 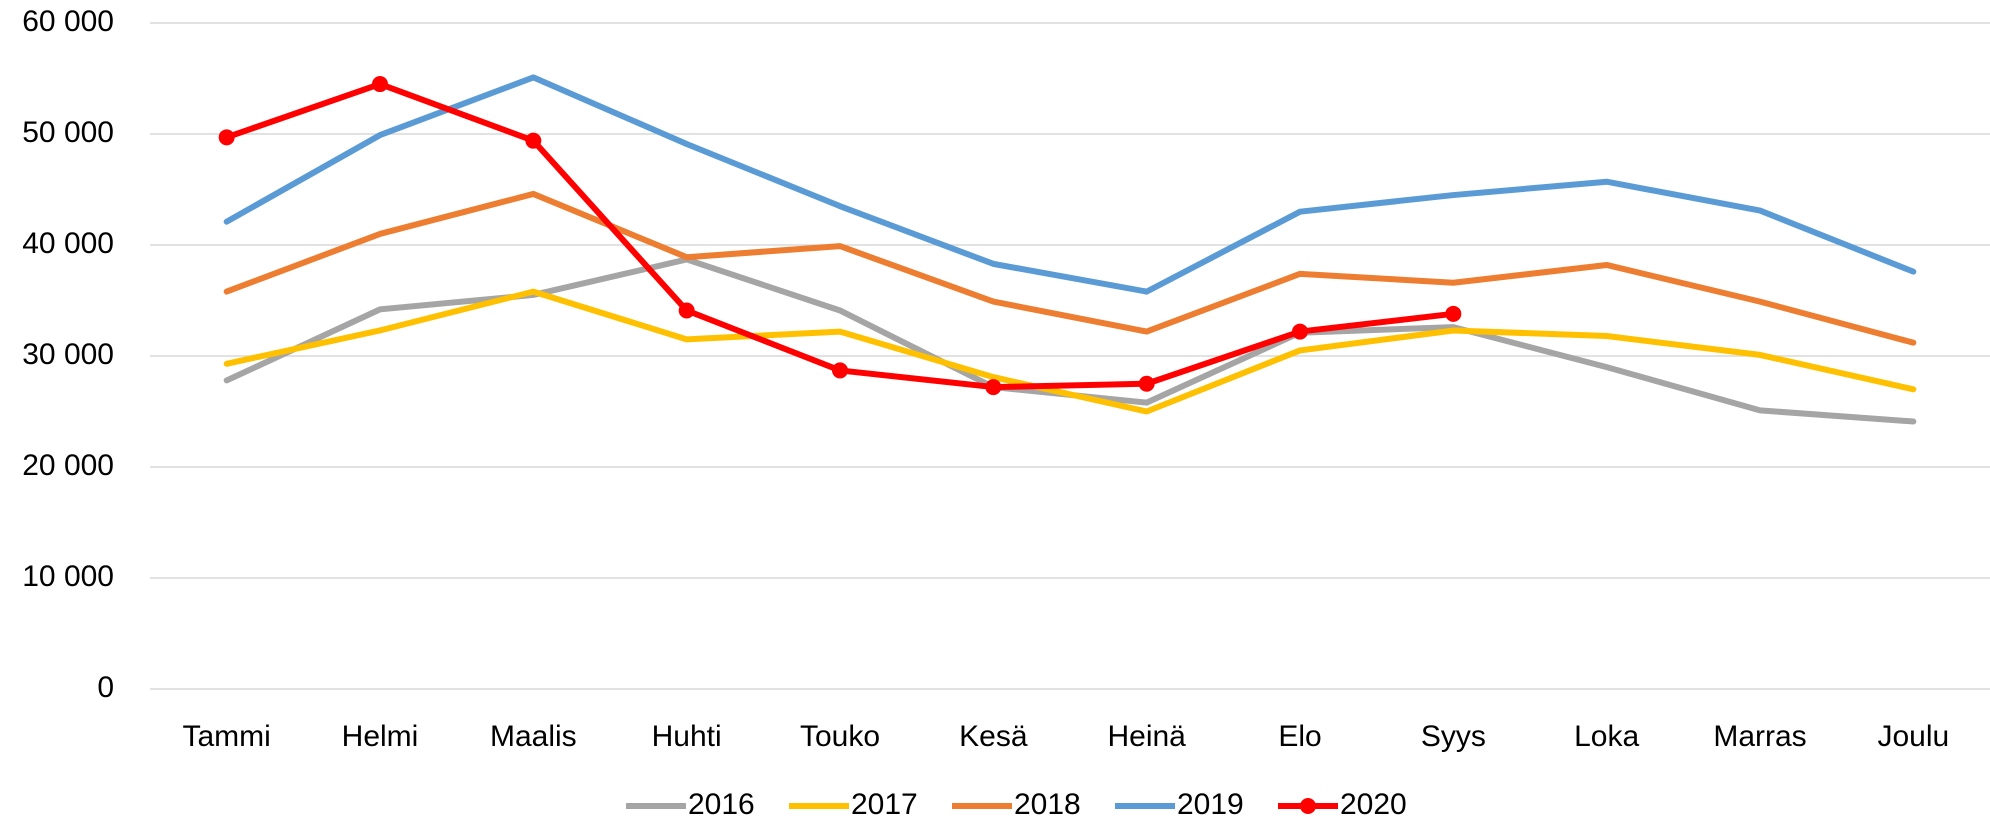 What do you see at coordinates (105, 687) in the screenshot?
I see `y-tick-label: 0` at bounding box center [105, 687].